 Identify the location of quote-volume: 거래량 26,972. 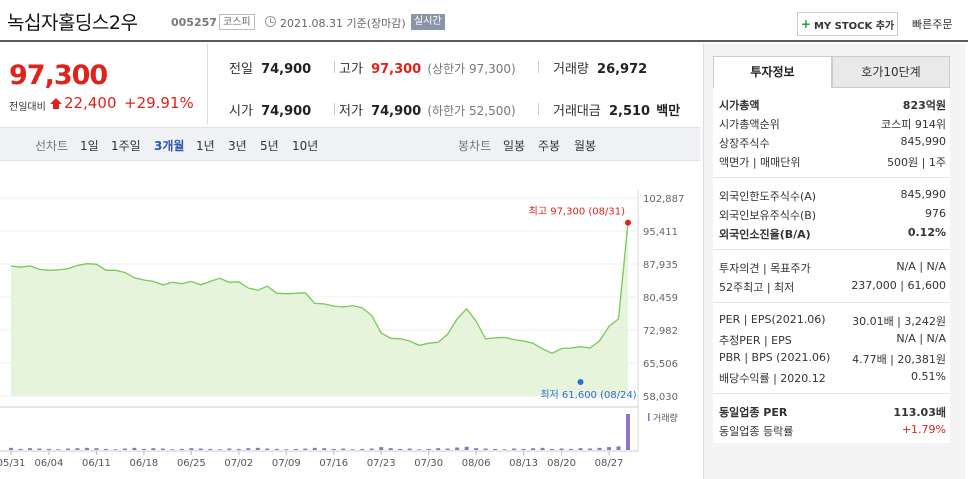
(600, 67).